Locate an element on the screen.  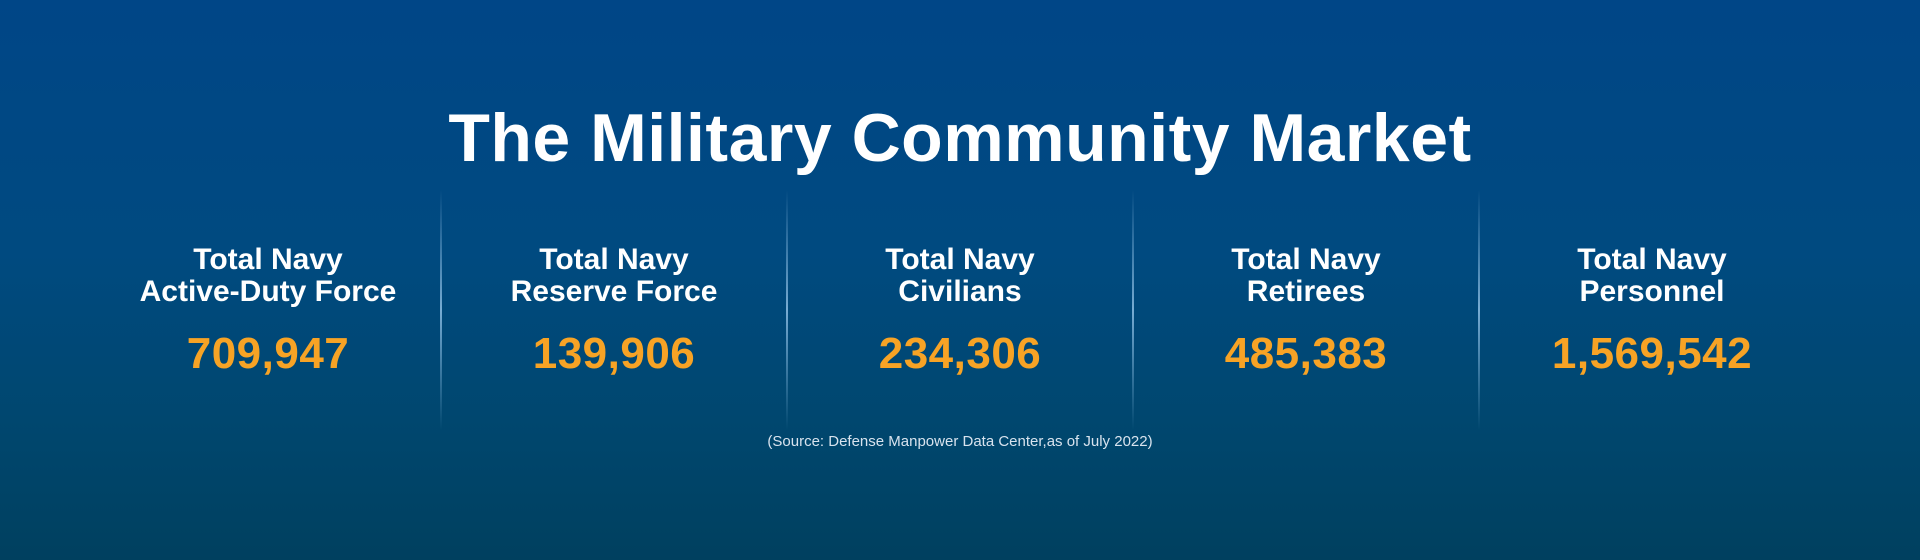
stat-label: Total Navy Retirees is located at coordinates (1306, 276).